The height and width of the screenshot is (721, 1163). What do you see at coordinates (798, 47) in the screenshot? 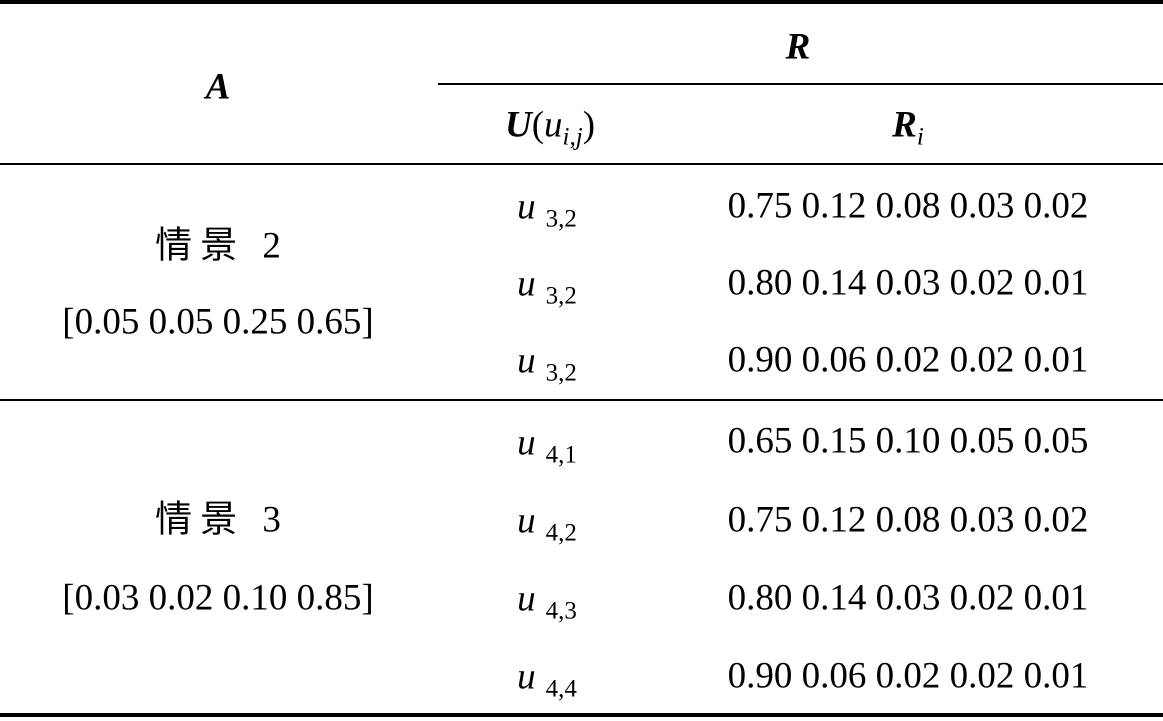
I see `header-r: R` at bounding box center [798, 47].